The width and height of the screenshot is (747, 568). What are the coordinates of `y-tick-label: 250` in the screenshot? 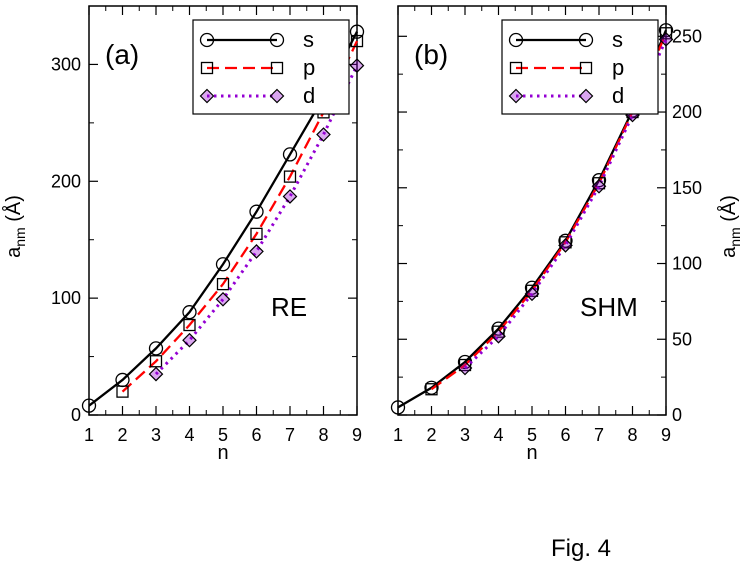 It's located at (687, 36).